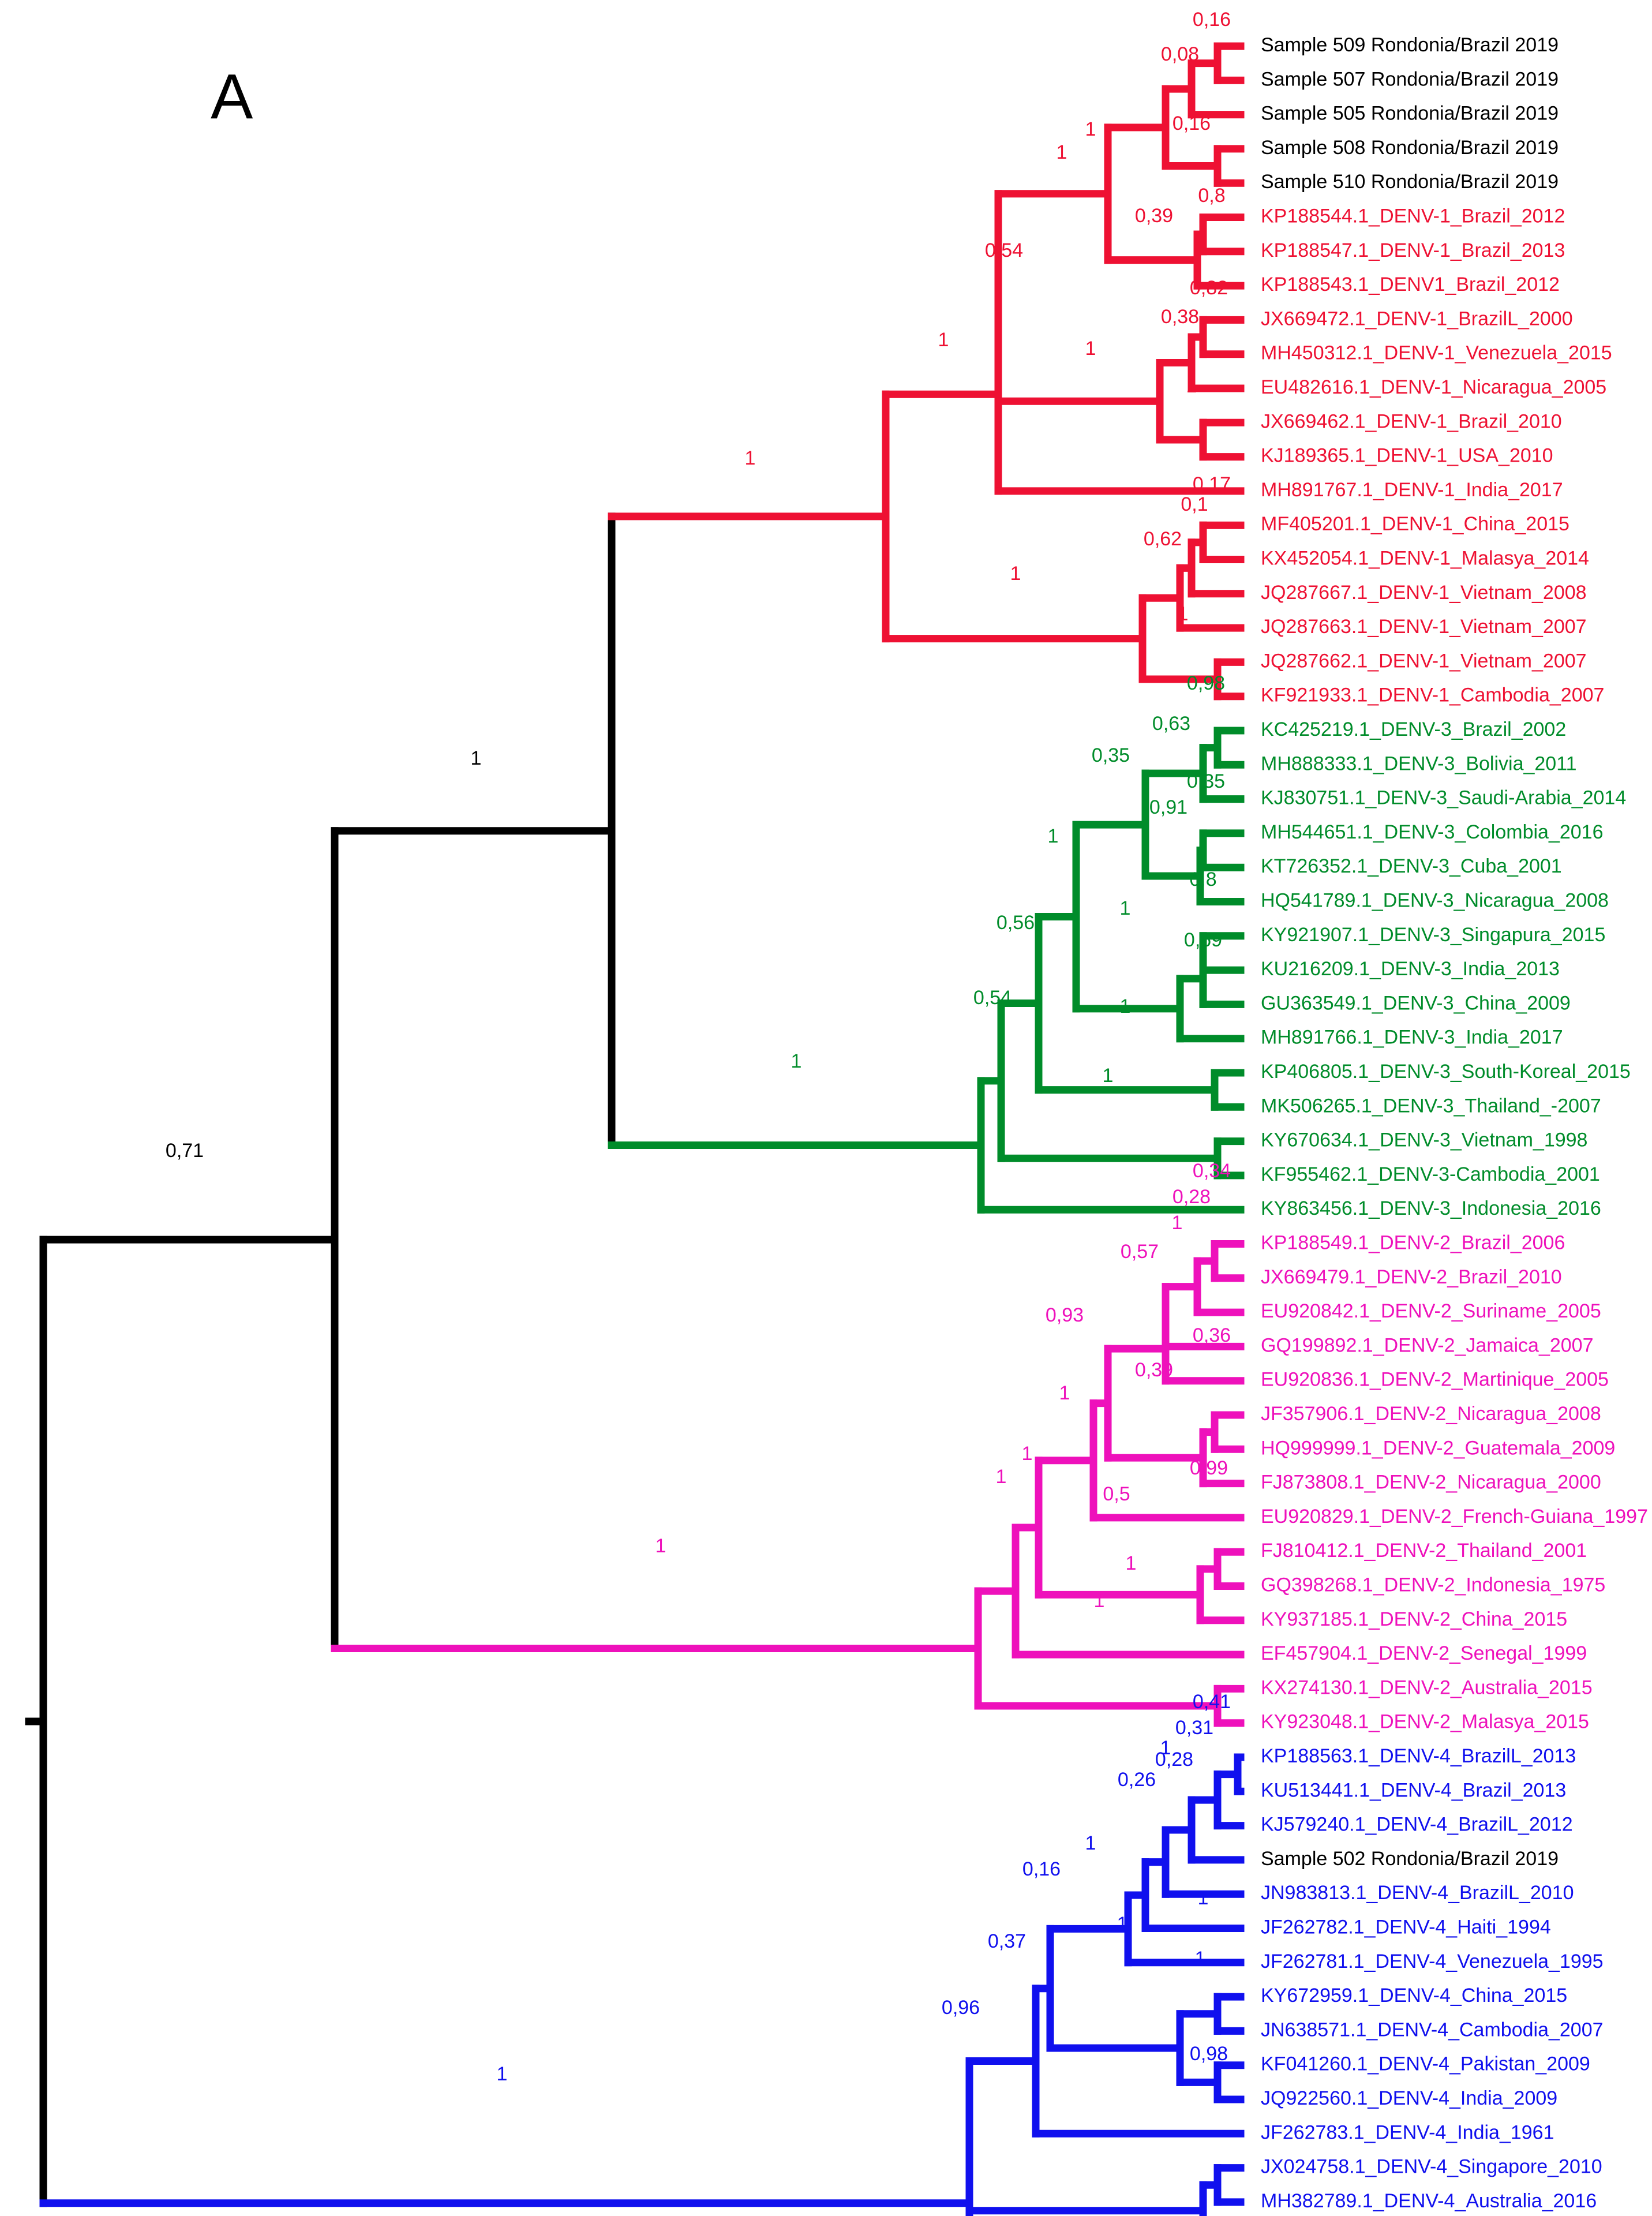 The height and width of the screenshot is (2216, 1652). I want to click on support-value: 0,17, so click(1212, 484).